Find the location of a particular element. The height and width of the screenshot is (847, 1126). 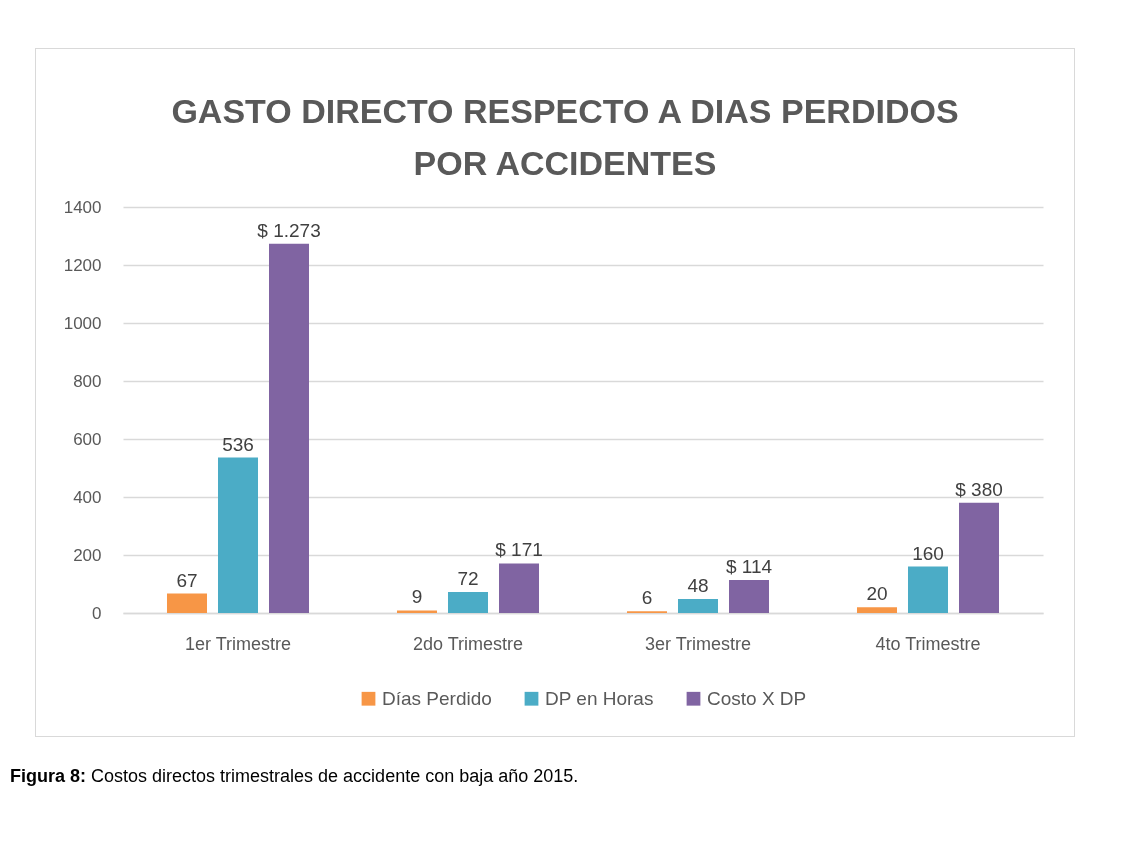

data-label: $ 380 is located at coordinates (979, 489).